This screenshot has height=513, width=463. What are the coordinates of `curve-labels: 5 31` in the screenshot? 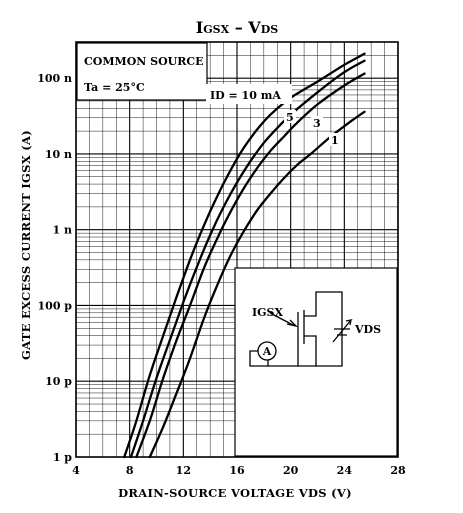 It's located at (312, 128).